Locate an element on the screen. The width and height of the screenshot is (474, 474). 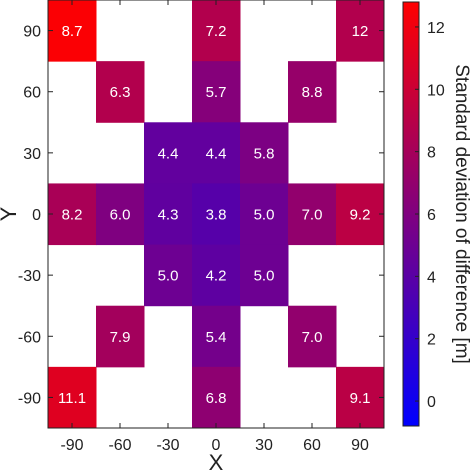
x-axis-label: X is located at coordinates (216, 462).